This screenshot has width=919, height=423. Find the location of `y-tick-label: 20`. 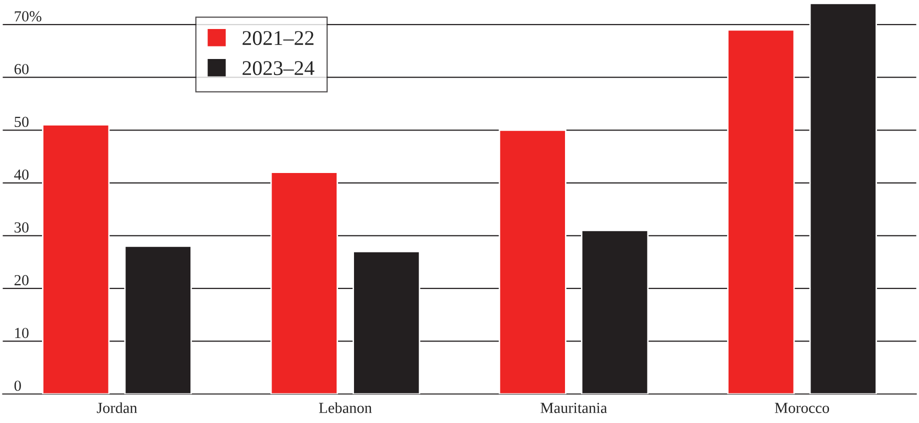

y-tick-label: 20 is located at coordinates (21, 280).